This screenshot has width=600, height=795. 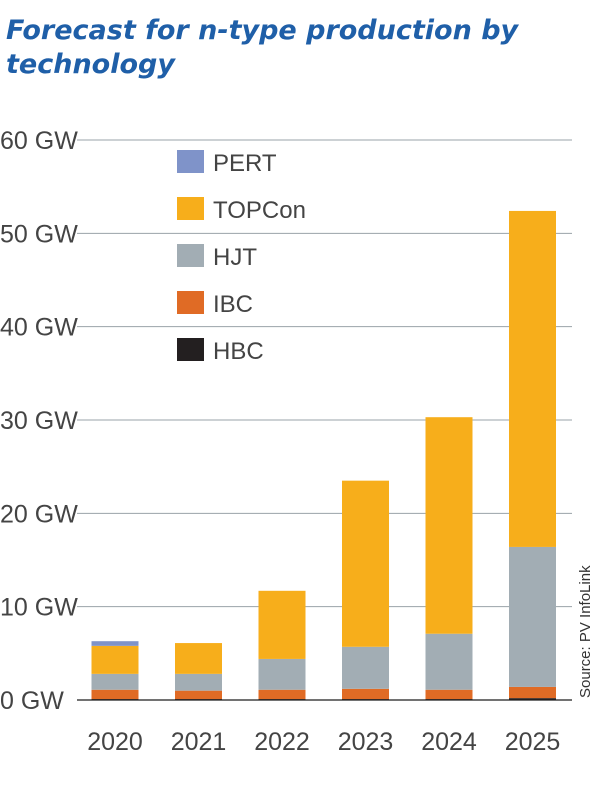 What do you see at coordinates (533, 742) in the screenshot?
I see `x-tick-label: 2025` at bounding box center [533, 742].